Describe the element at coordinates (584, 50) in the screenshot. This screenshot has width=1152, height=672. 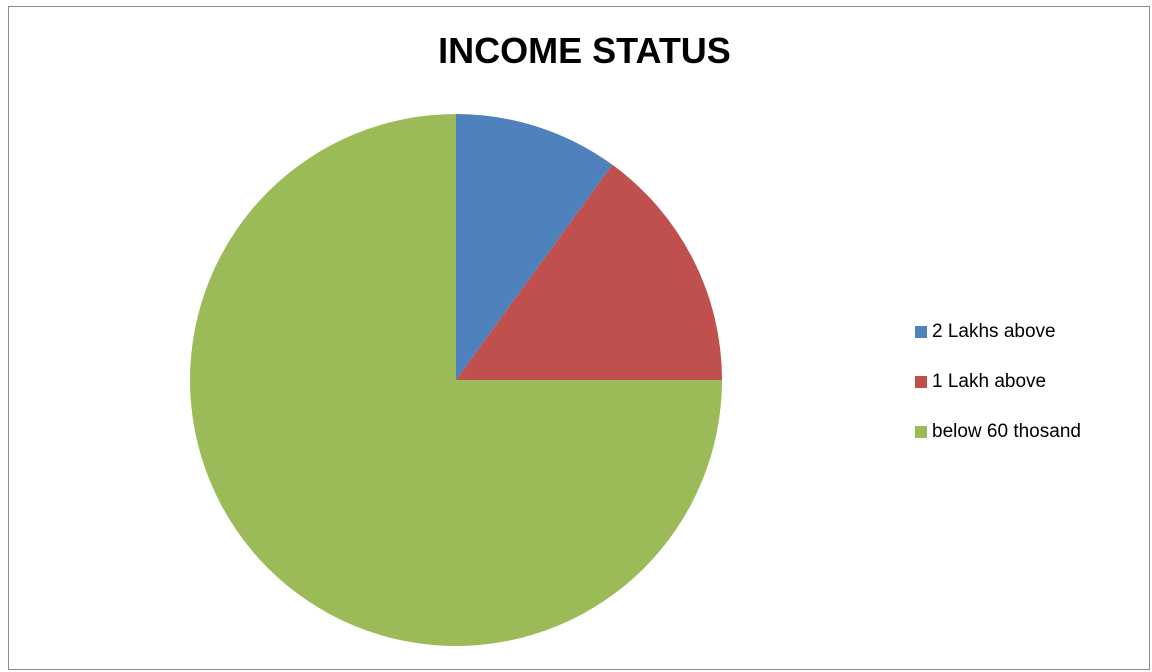
I see `chart-title: INCOME STATUS` at that location.